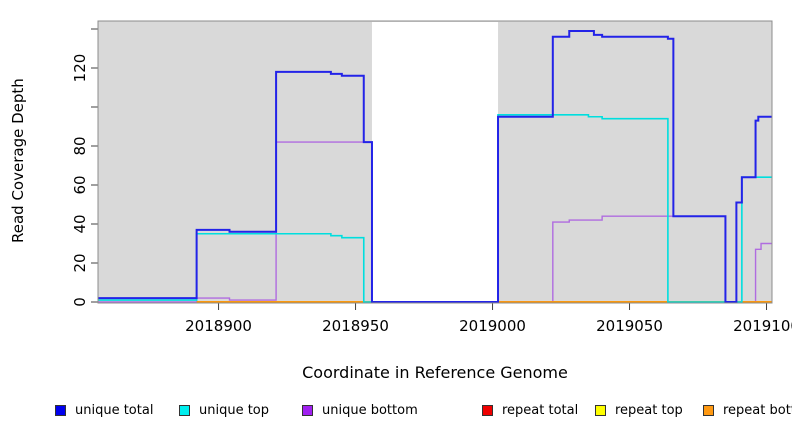  I want to click on y-tick-label: 0, so click(80, 302).